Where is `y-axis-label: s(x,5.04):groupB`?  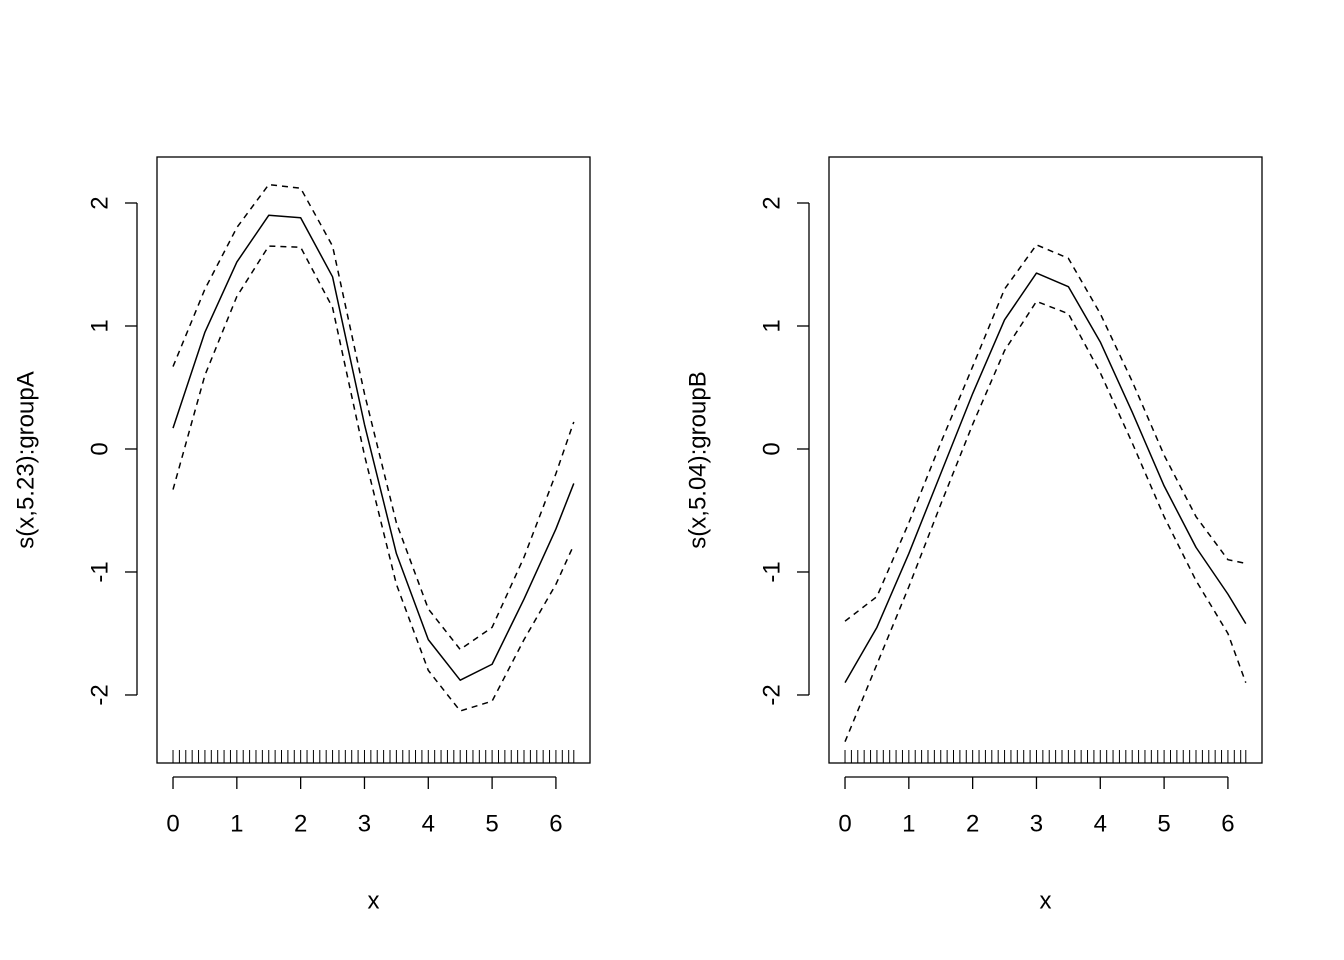
y-axis-label: s(x,5.04):groupB is located at coordinates (697, 459).